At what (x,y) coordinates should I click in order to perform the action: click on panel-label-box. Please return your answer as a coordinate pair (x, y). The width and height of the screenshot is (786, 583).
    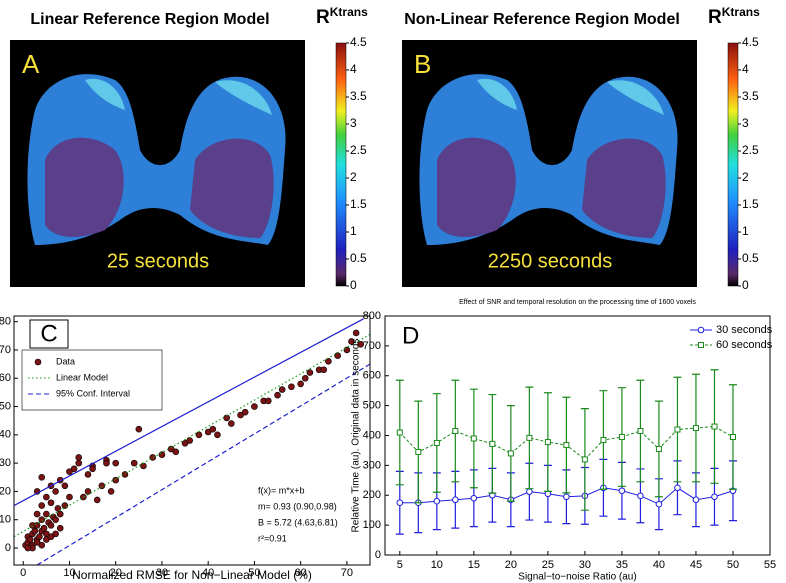
    Looking at the image, I should click on (49, 334).